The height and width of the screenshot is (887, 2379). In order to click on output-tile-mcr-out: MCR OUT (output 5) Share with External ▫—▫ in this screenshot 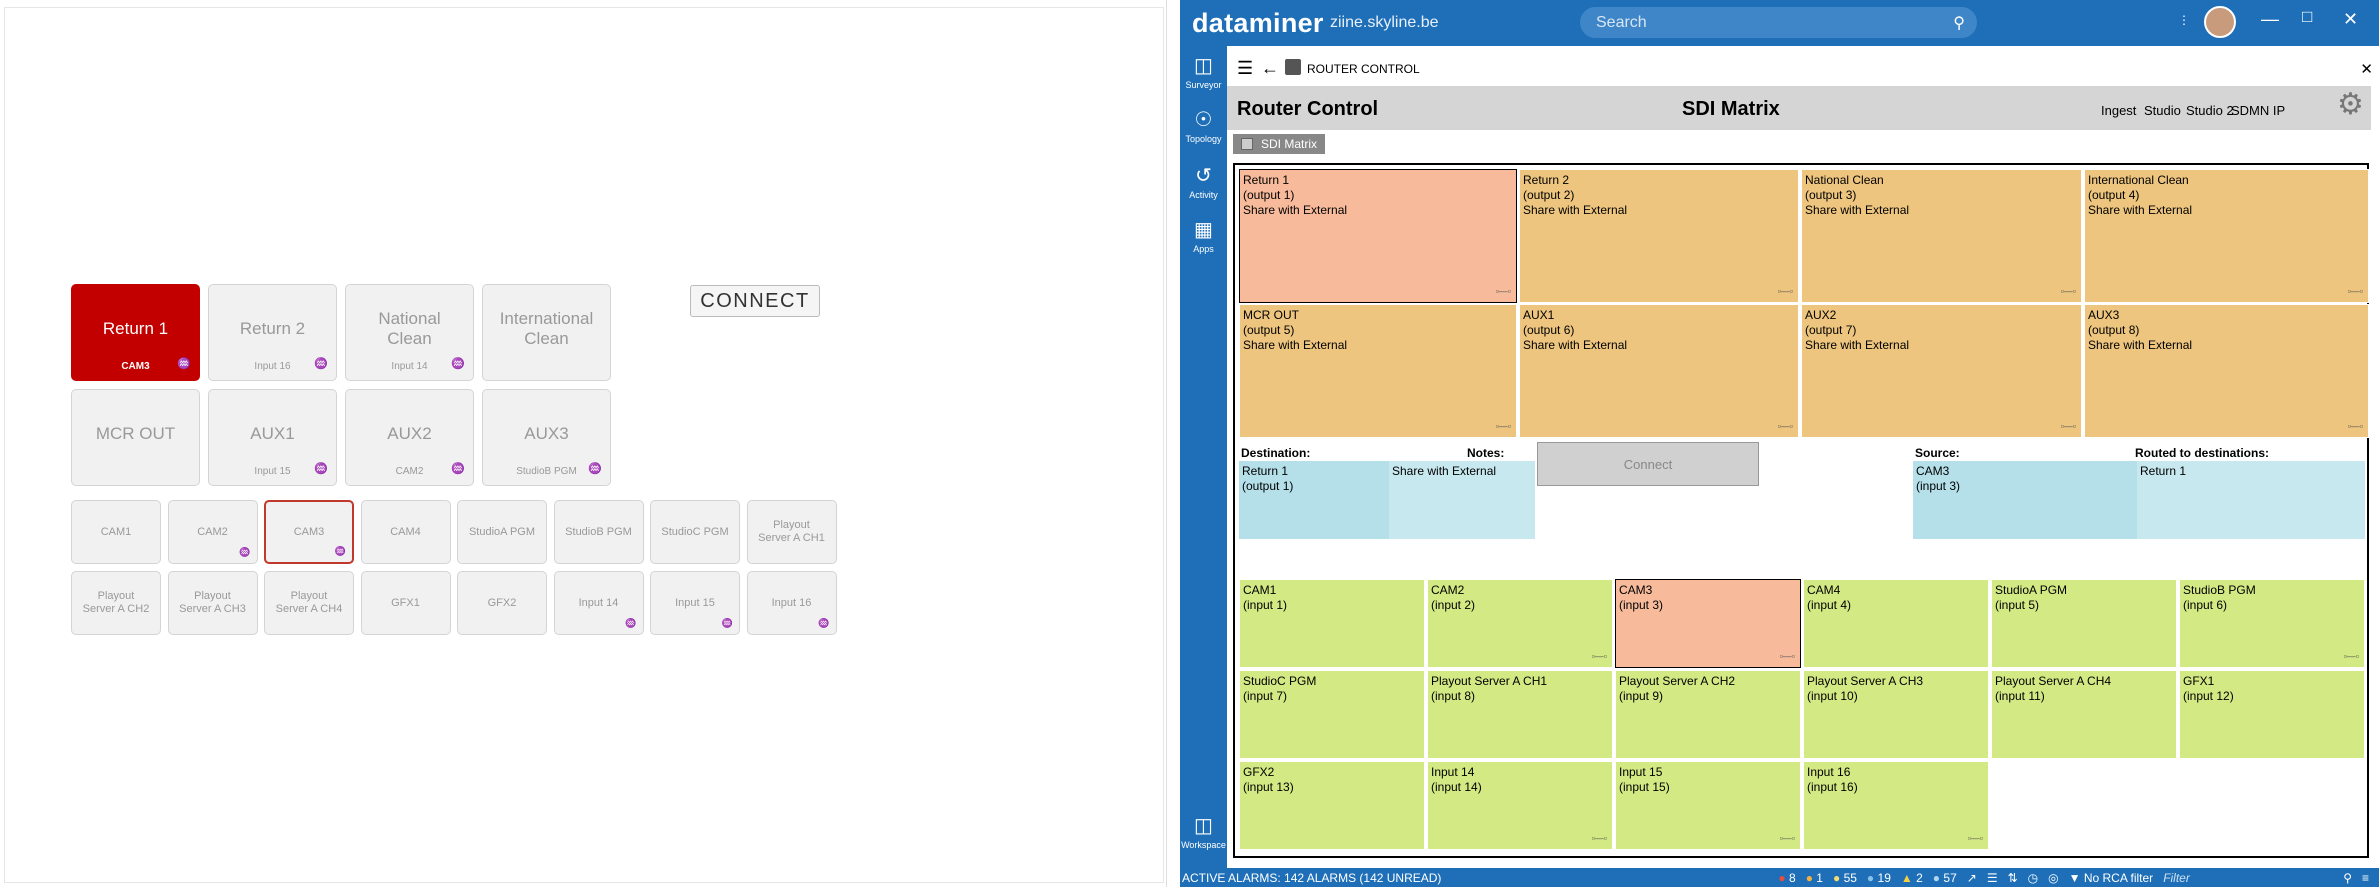, I will do `click(1378, 371)`.